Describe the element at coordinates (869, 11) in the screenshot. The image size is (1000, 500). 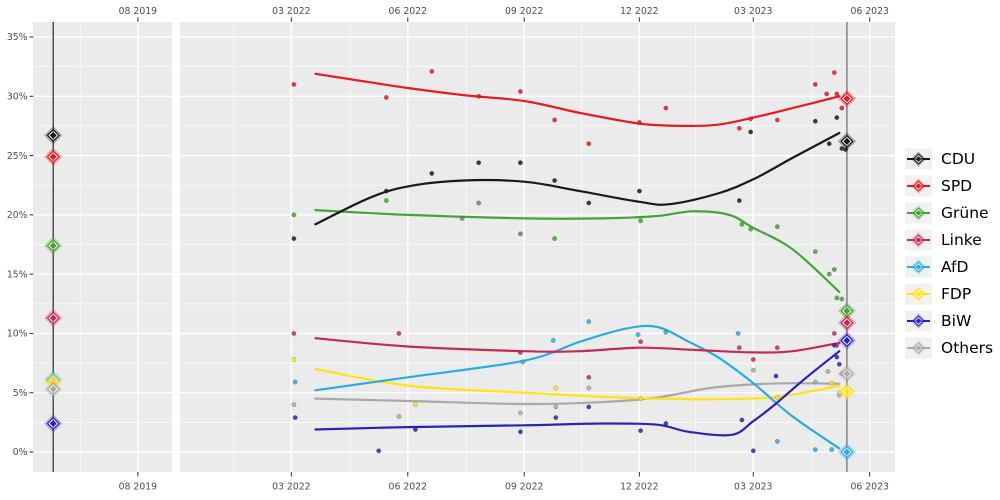
I see `x-tick-label-top: 06 2023` at that location.